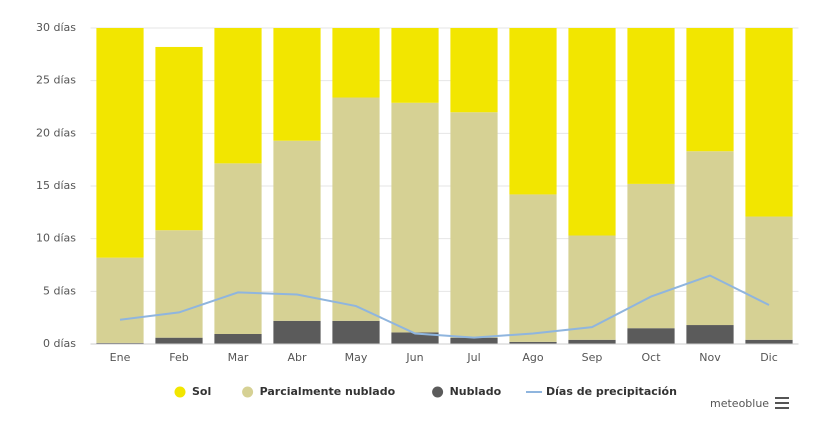 This screenshot has width=824, height=421. I want to click on line-series, so click(444, 306).